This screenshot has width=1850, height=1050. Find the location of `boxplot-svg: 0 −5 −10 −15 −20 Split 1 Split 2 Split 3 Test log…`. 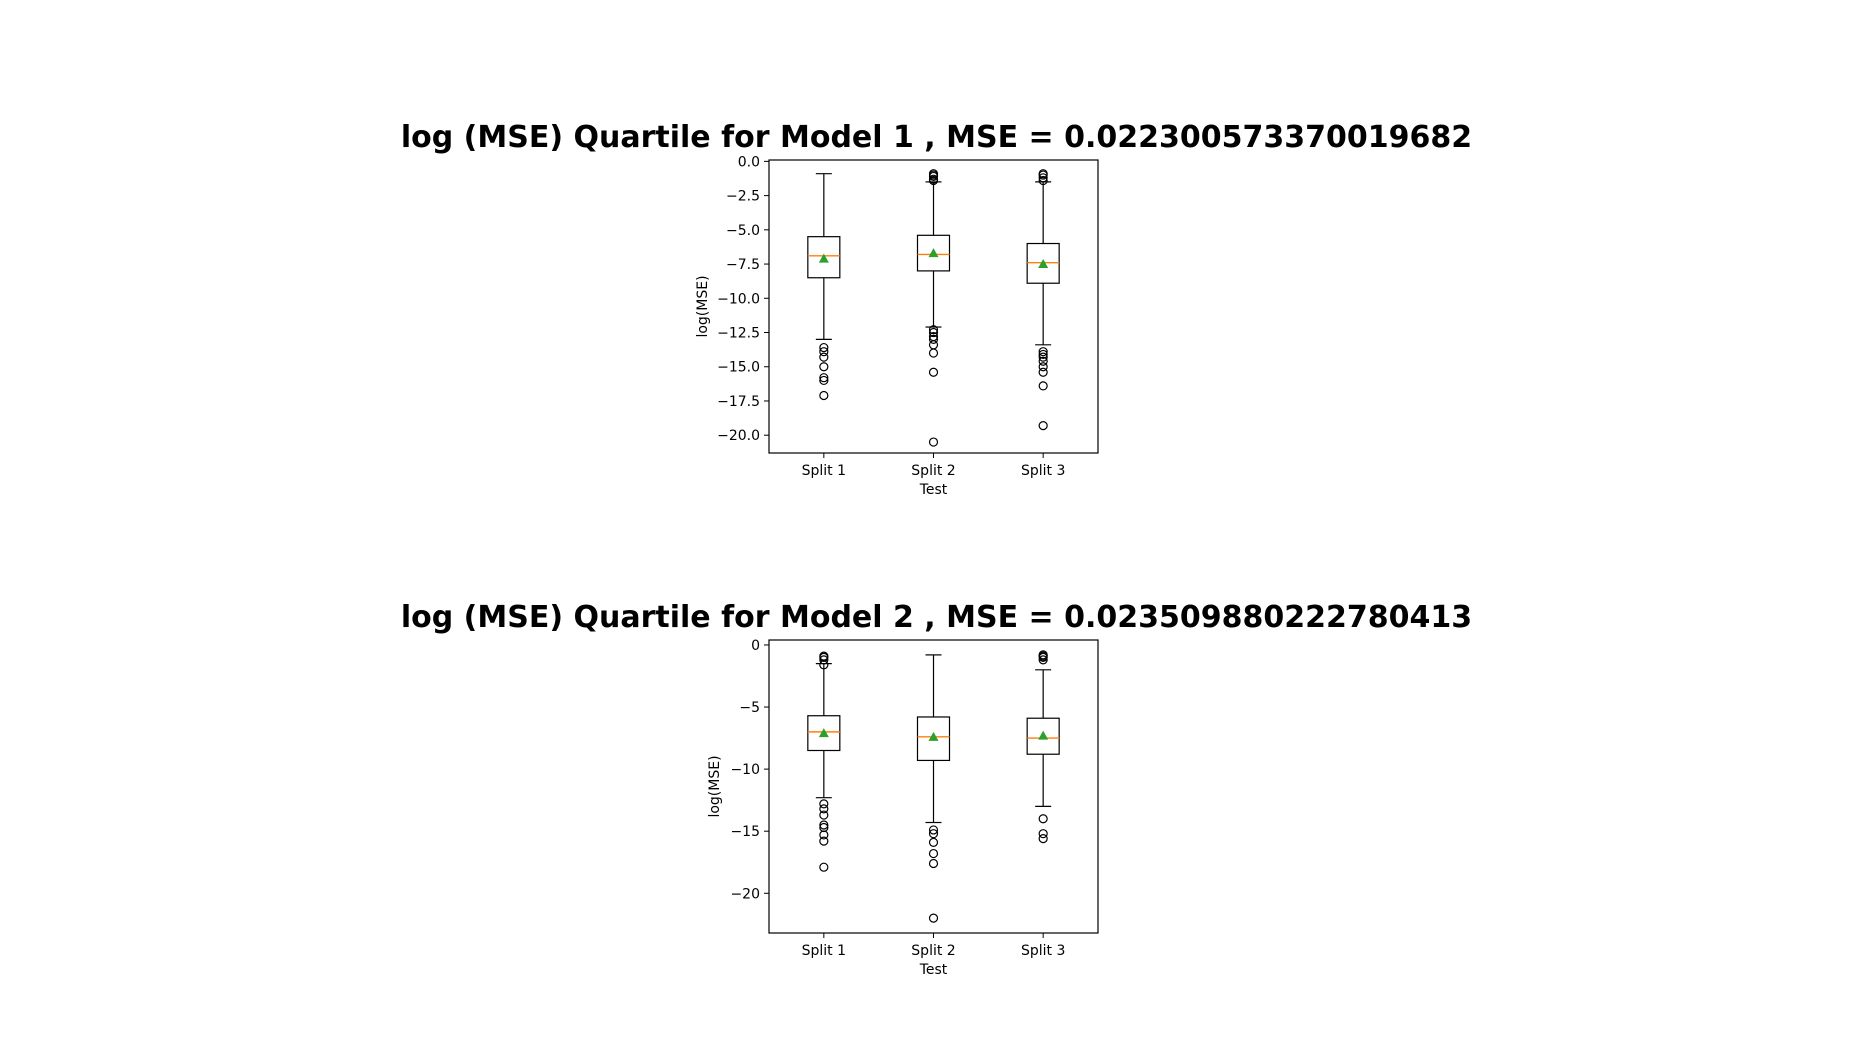

boxplot-svg: 0 −5 −10 −15 −20 Split 1 Split 2 Split 3 Test log… is located at coordinates (903, 808).